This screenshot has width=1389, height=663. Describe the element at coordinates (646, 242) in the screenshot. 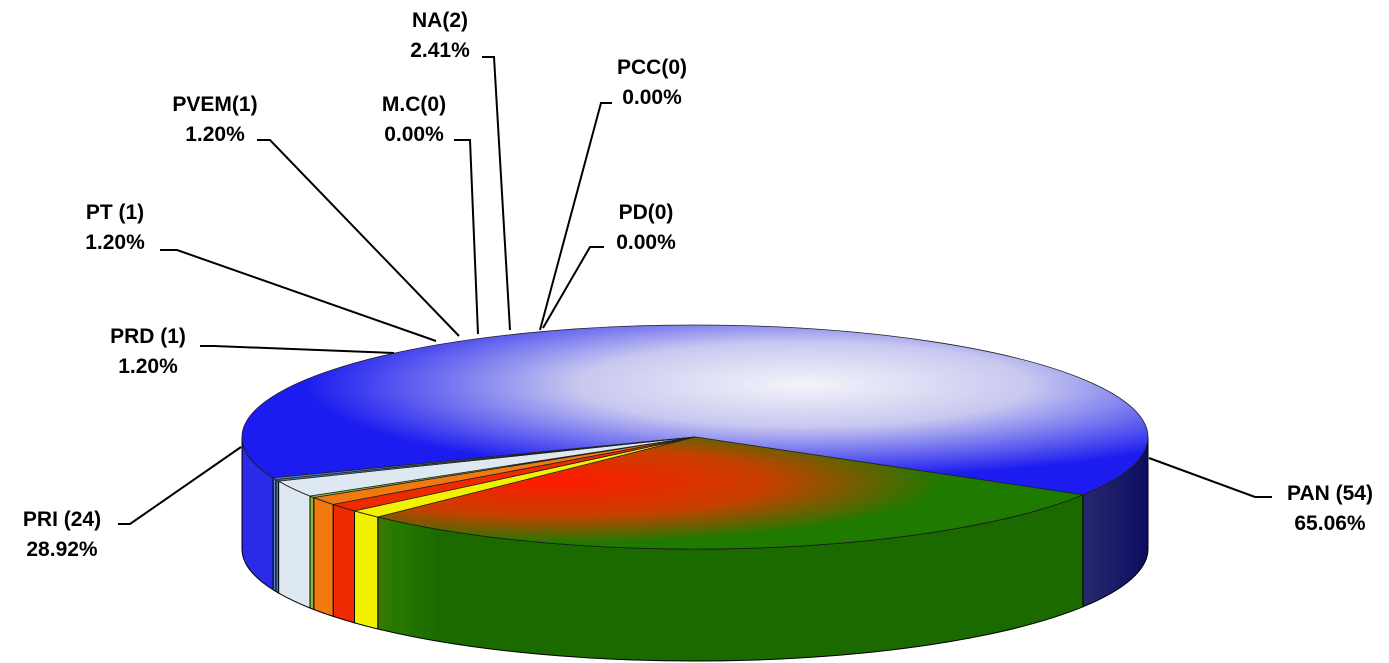

I see `slice-label-percent-8: 0.00%` at that location.